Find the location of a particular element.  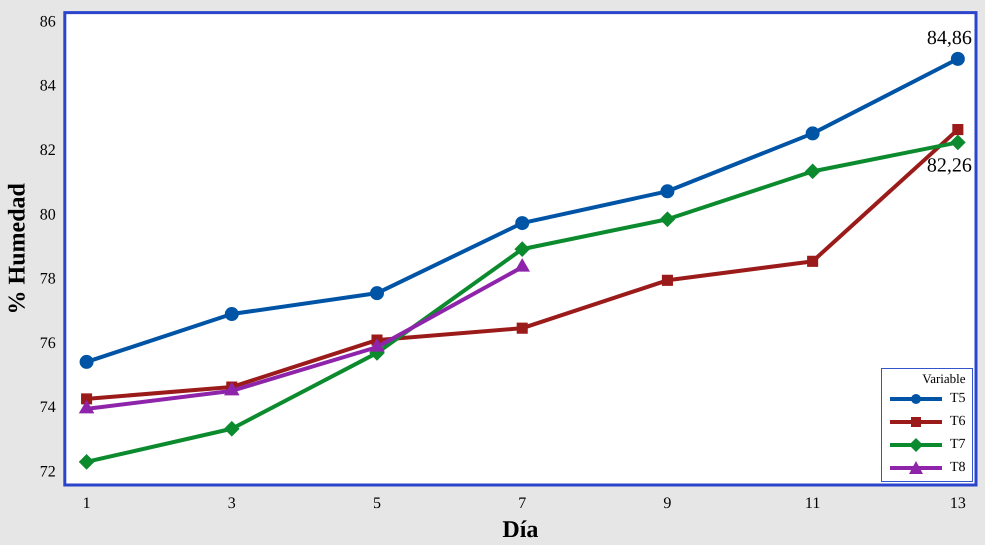

x-tick-label: 11 is located at coordinates (812, 503).